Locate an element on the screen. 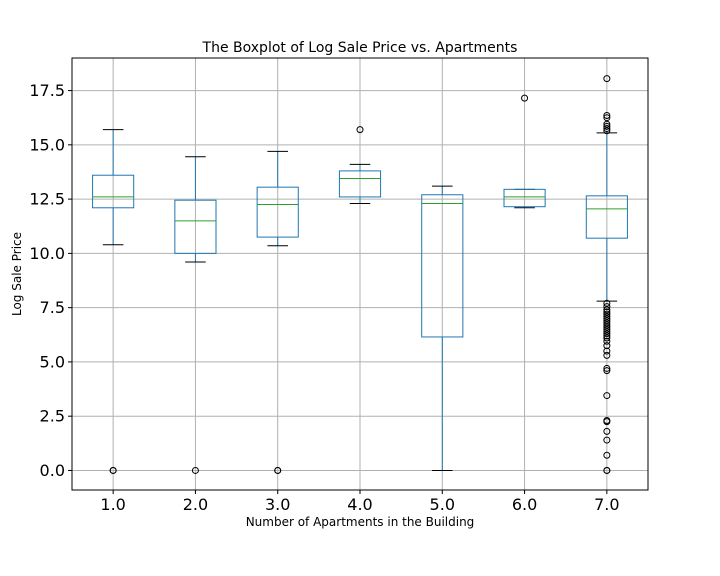 The width and height of the screenshot is (720, 576). x-axis-label: Number of Apartments in the Building is located at coordinates (360, 522).